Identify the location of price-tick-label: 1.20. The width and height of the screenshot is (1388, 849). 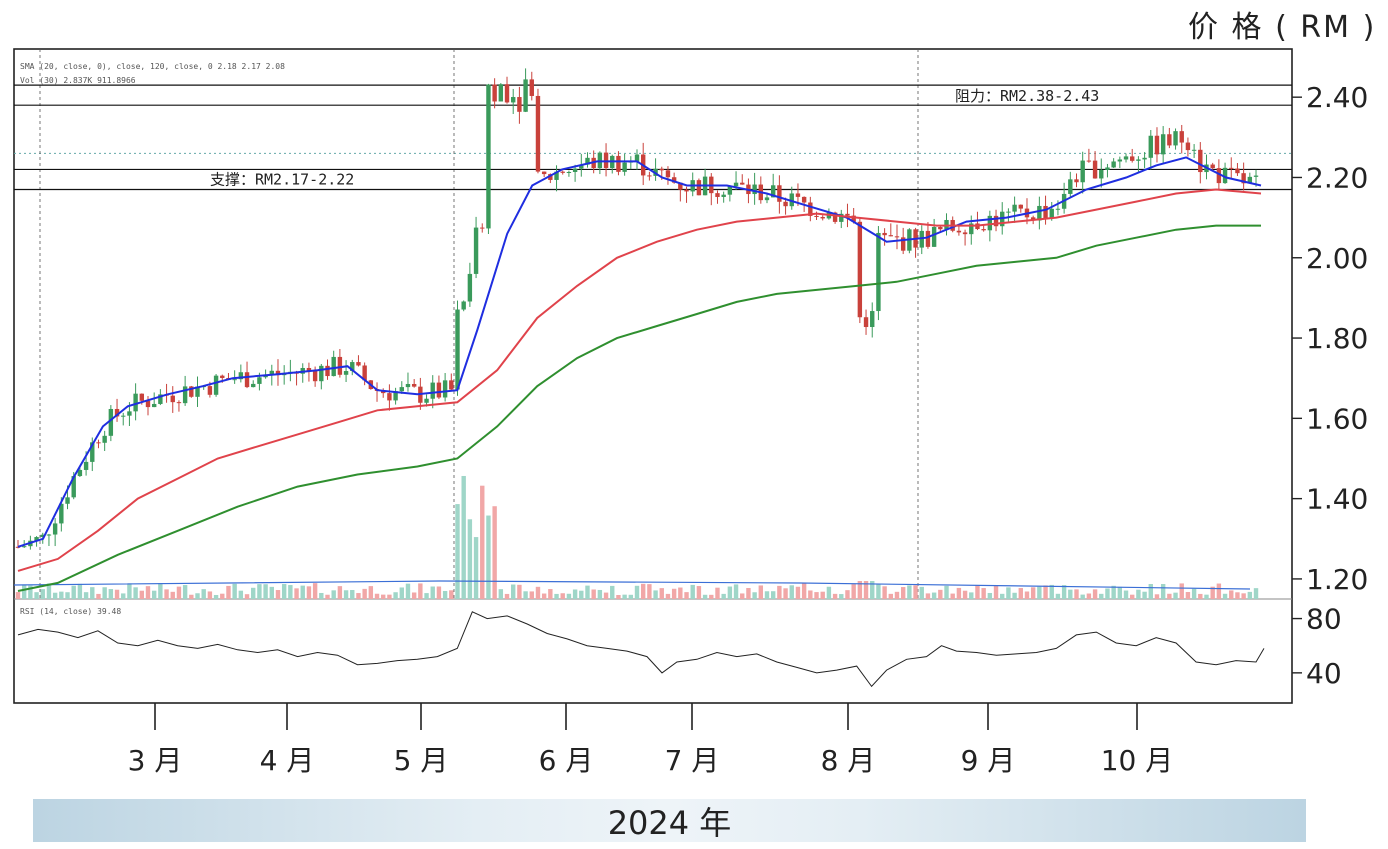
(1337, 579).